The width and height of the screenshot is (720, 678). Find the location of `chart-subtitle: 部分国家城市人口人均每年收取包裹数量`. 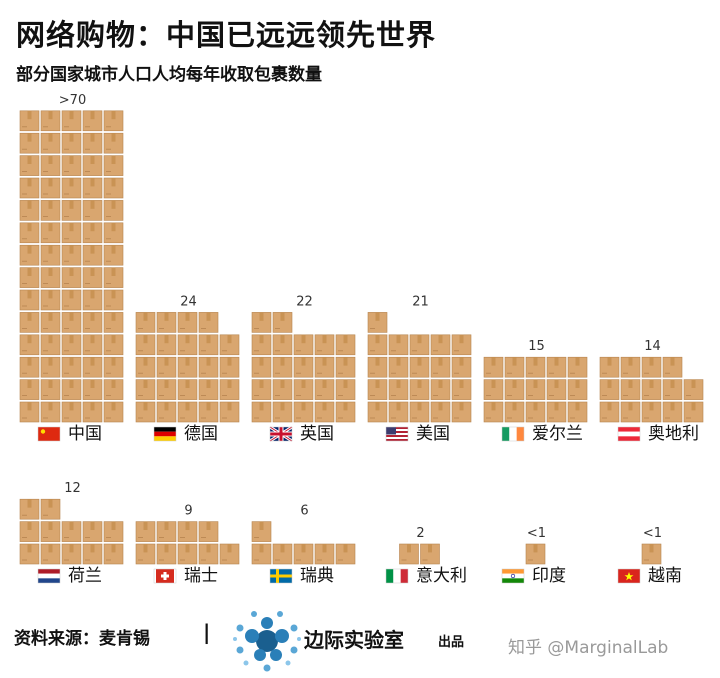

chart-subtitle: 部分国家城市人口人均每年收取包裹数量 is located at coordinates (169, 75).